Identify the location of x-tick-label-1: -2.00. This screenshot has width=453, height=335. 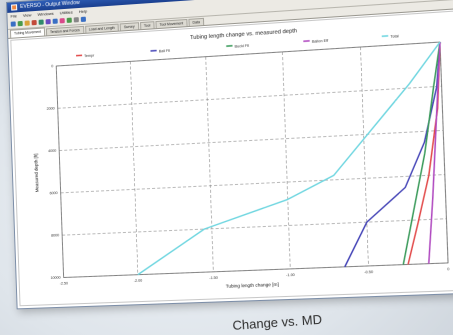
(138, 281).